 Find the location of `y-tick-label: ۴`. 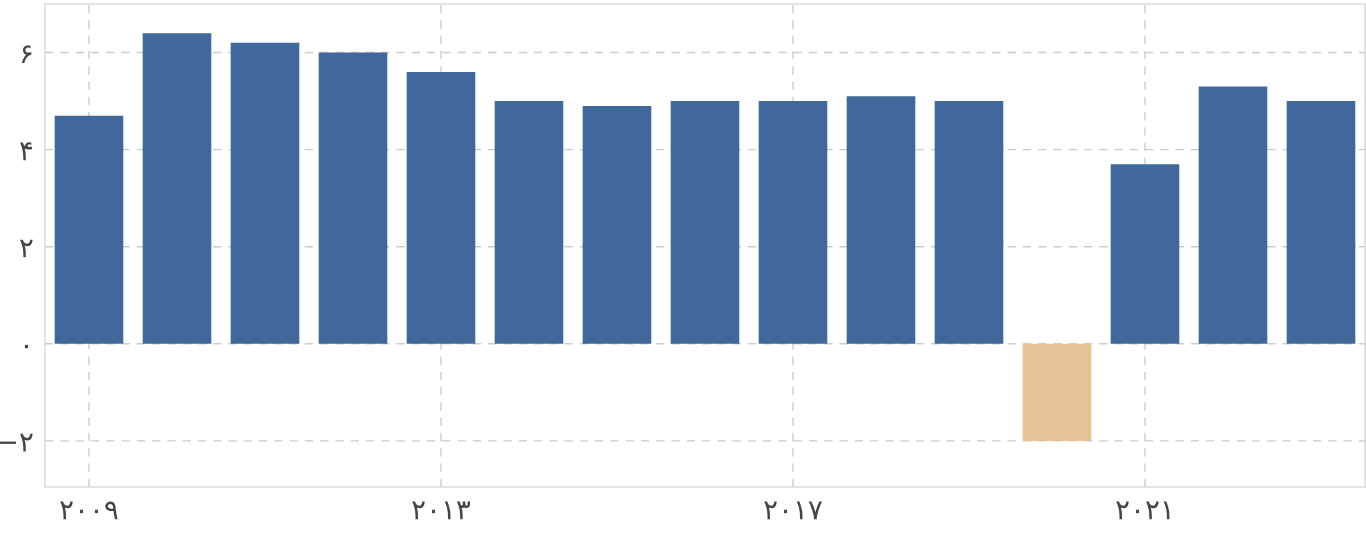

y-tick-label: ۴ is located at coordinates (26, 151).